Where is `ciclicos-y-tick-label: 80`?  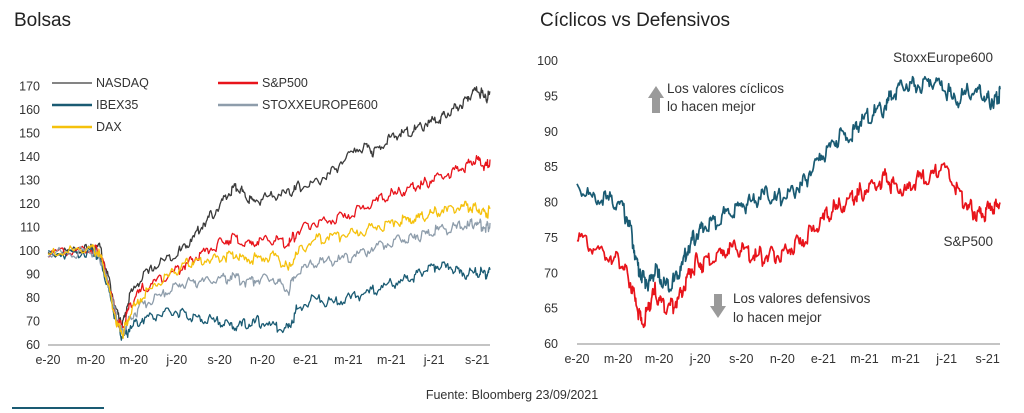 ciclicos-y-tick-label: 80 is located at coordinates (551, 203).